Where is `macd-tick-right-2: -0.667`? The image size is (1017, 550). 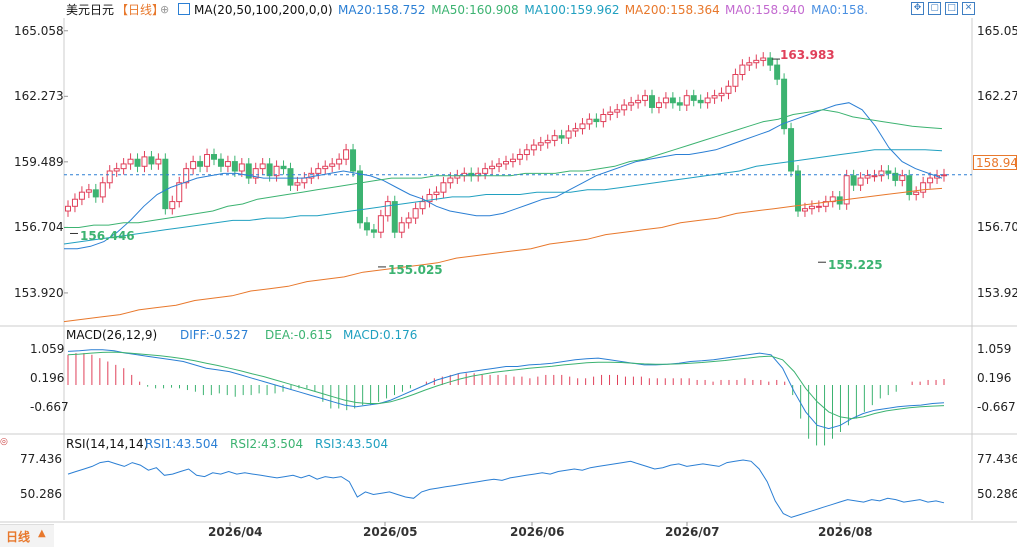 macd-tick-right-2: -0.667 is located at coordinates (996, 407).